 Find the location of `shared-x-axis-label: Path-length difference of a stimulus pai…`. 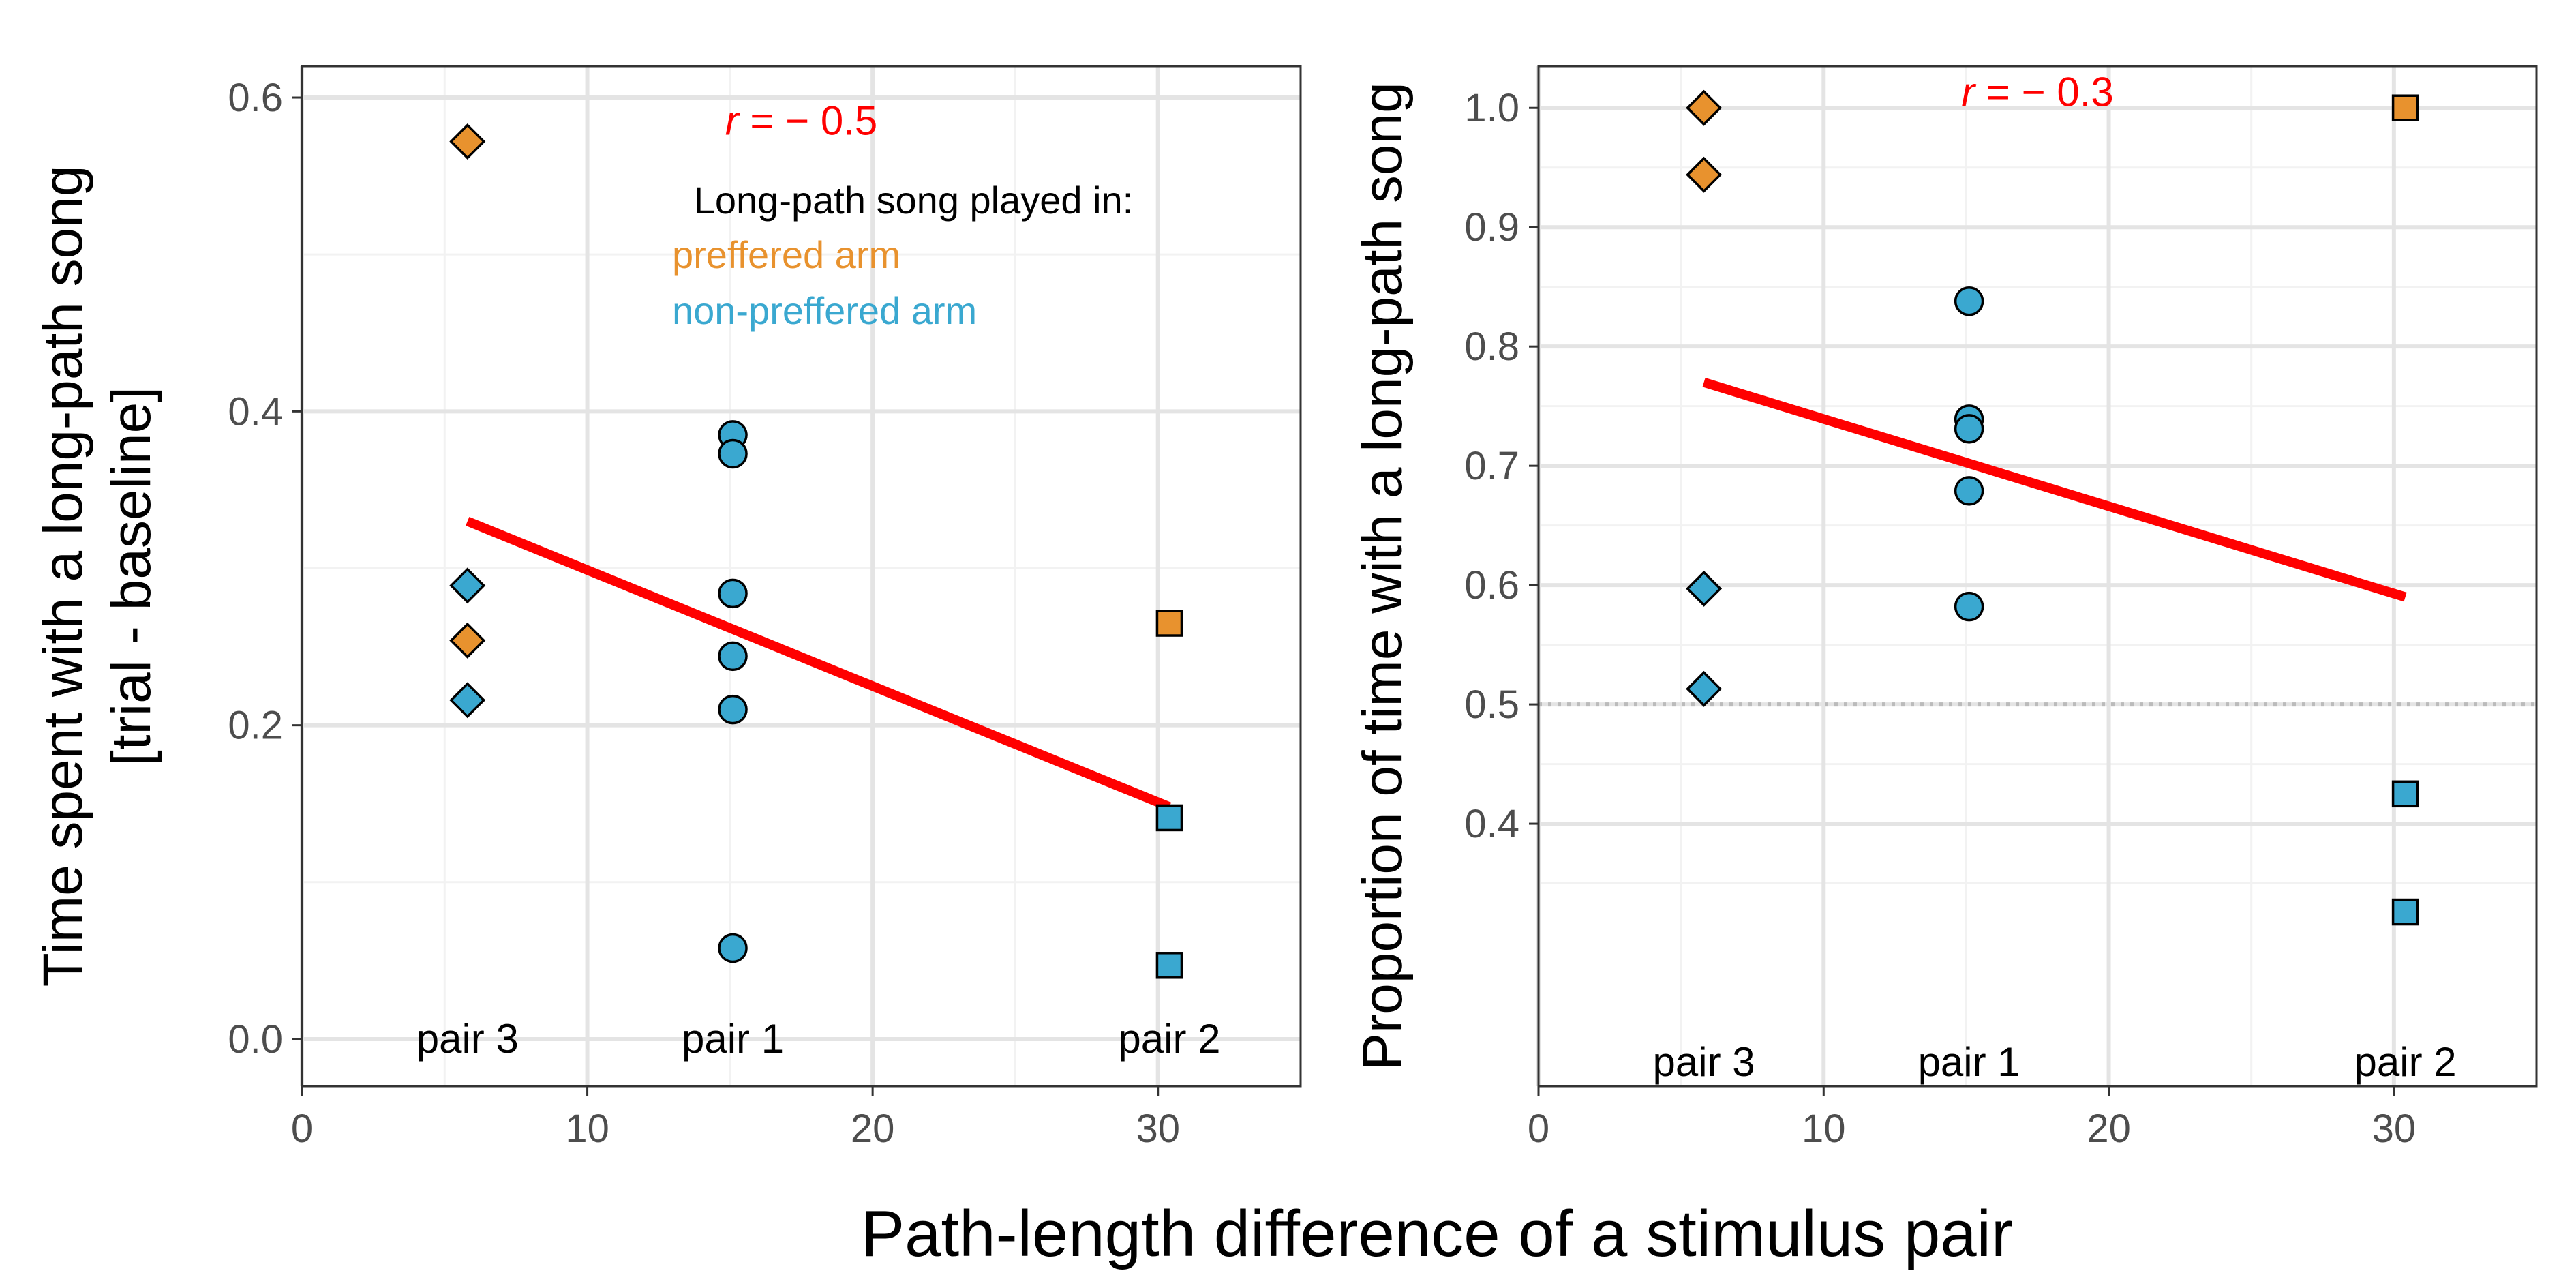

shared-x-axis-label: Path-length difference of a stimulus pai… is located at coordinates (1437, 1233).